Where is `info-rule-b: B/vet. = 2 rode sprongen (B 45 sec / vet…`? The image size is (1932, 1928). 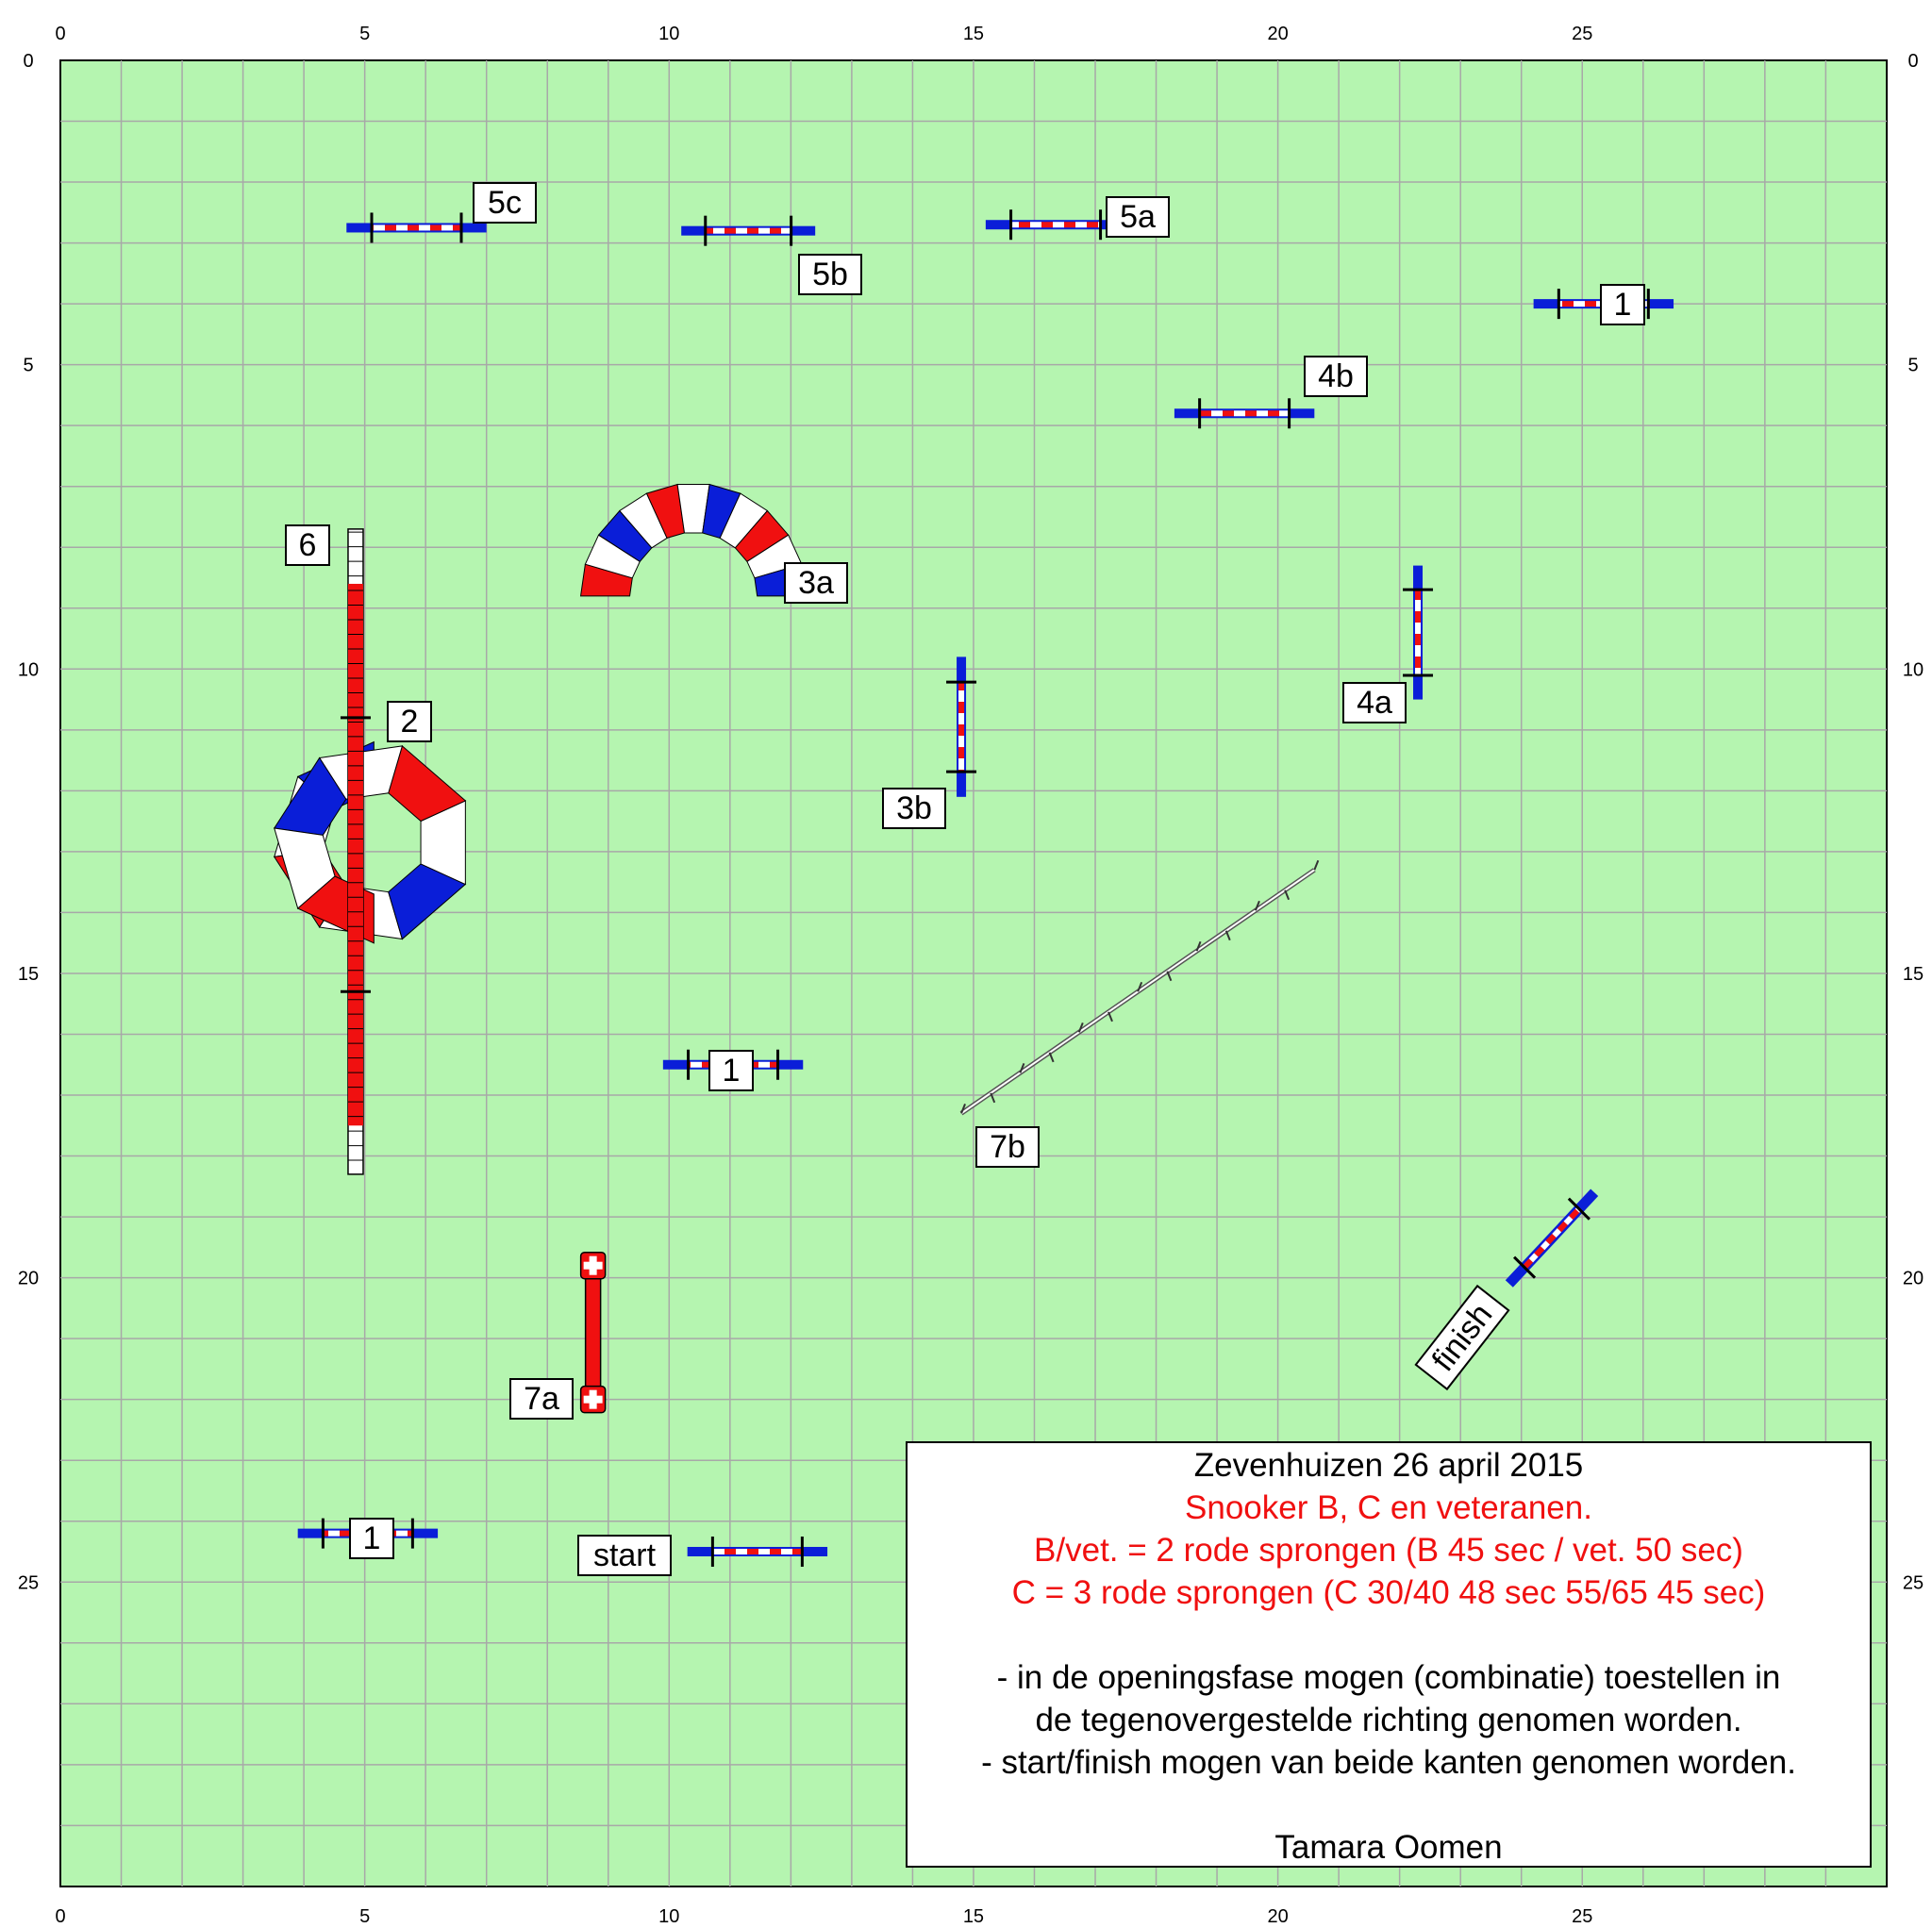 info-rule-b: B/vet. = 2 rode sprongen (B 45 sec / vet… is located at coordinates (1388, 1550).